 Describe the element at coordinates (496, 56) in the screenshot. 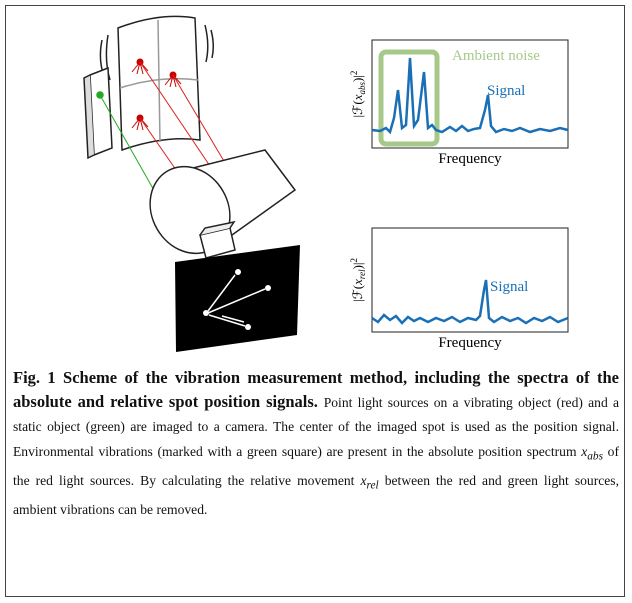

I see `noise-label: Ambient noise` at that location.